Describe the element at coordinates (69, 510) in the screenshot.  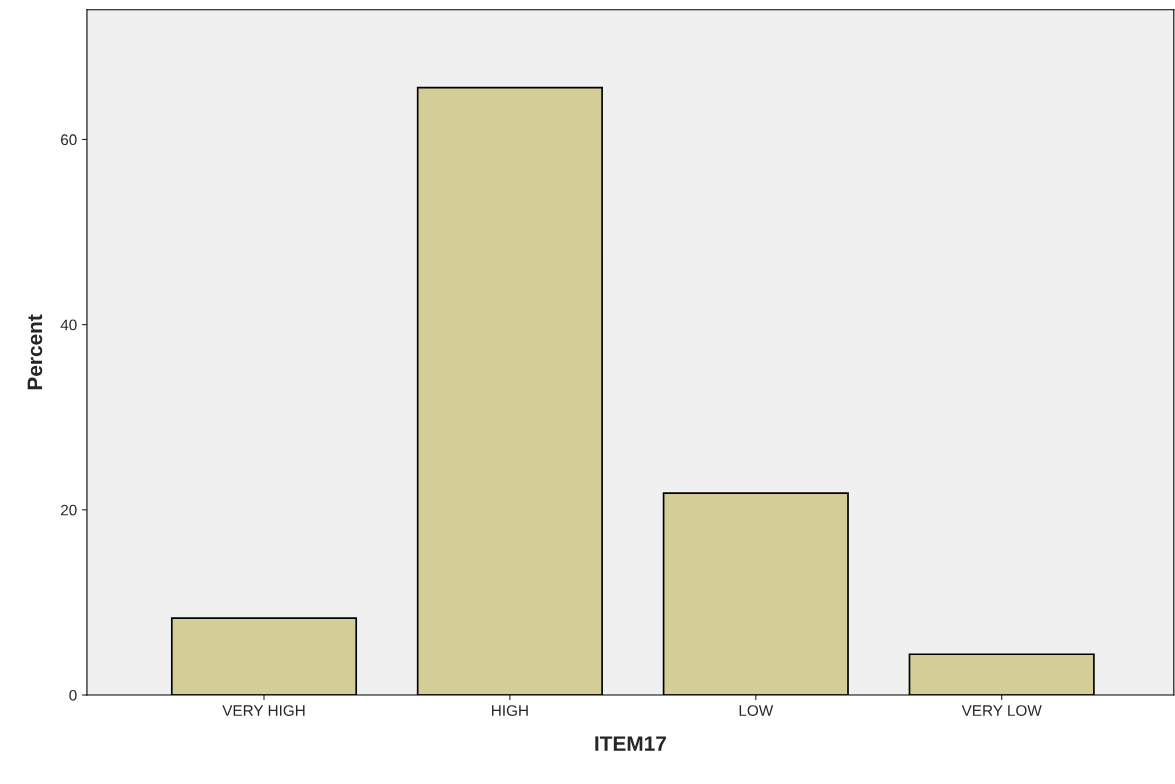
I see `y-tick-label: 20` at that location.